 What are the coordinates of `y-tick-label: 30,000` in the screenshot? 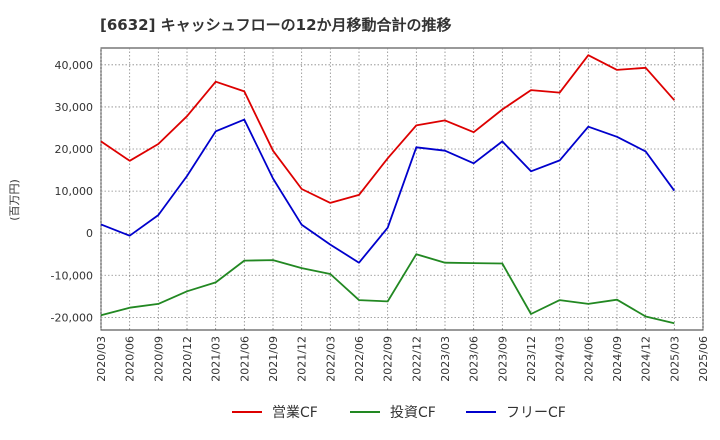 It's located at (74, 107).